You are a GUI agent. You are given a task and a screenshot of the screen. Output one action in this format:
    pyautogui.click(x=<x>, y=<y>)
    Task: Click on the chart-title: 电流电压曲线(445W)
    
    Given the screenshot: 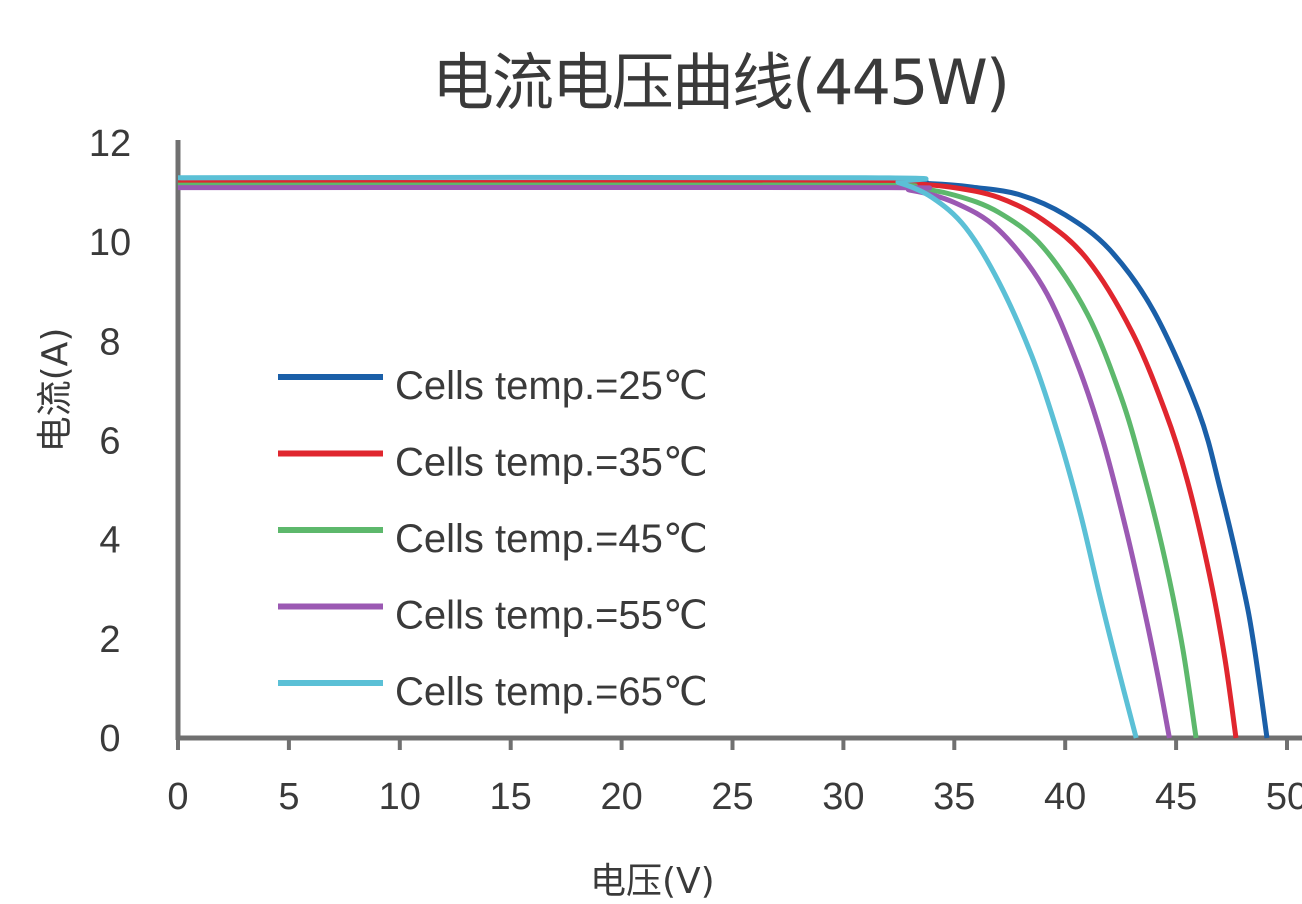 What is the action you would take?
    pyautogui.click(x=720, y=82)
    